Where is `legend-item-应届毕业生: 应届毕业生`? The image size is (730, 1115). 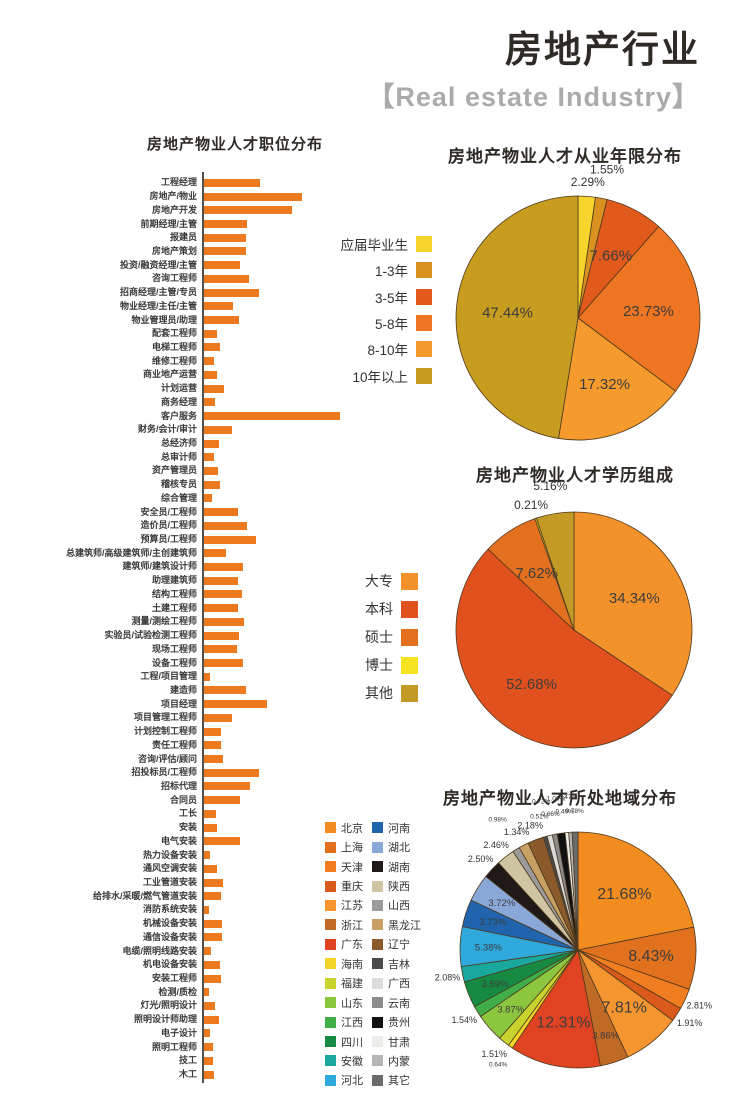 legend-item-应届毕业生: 应届毕业生 is located at coordinates (366, 244).